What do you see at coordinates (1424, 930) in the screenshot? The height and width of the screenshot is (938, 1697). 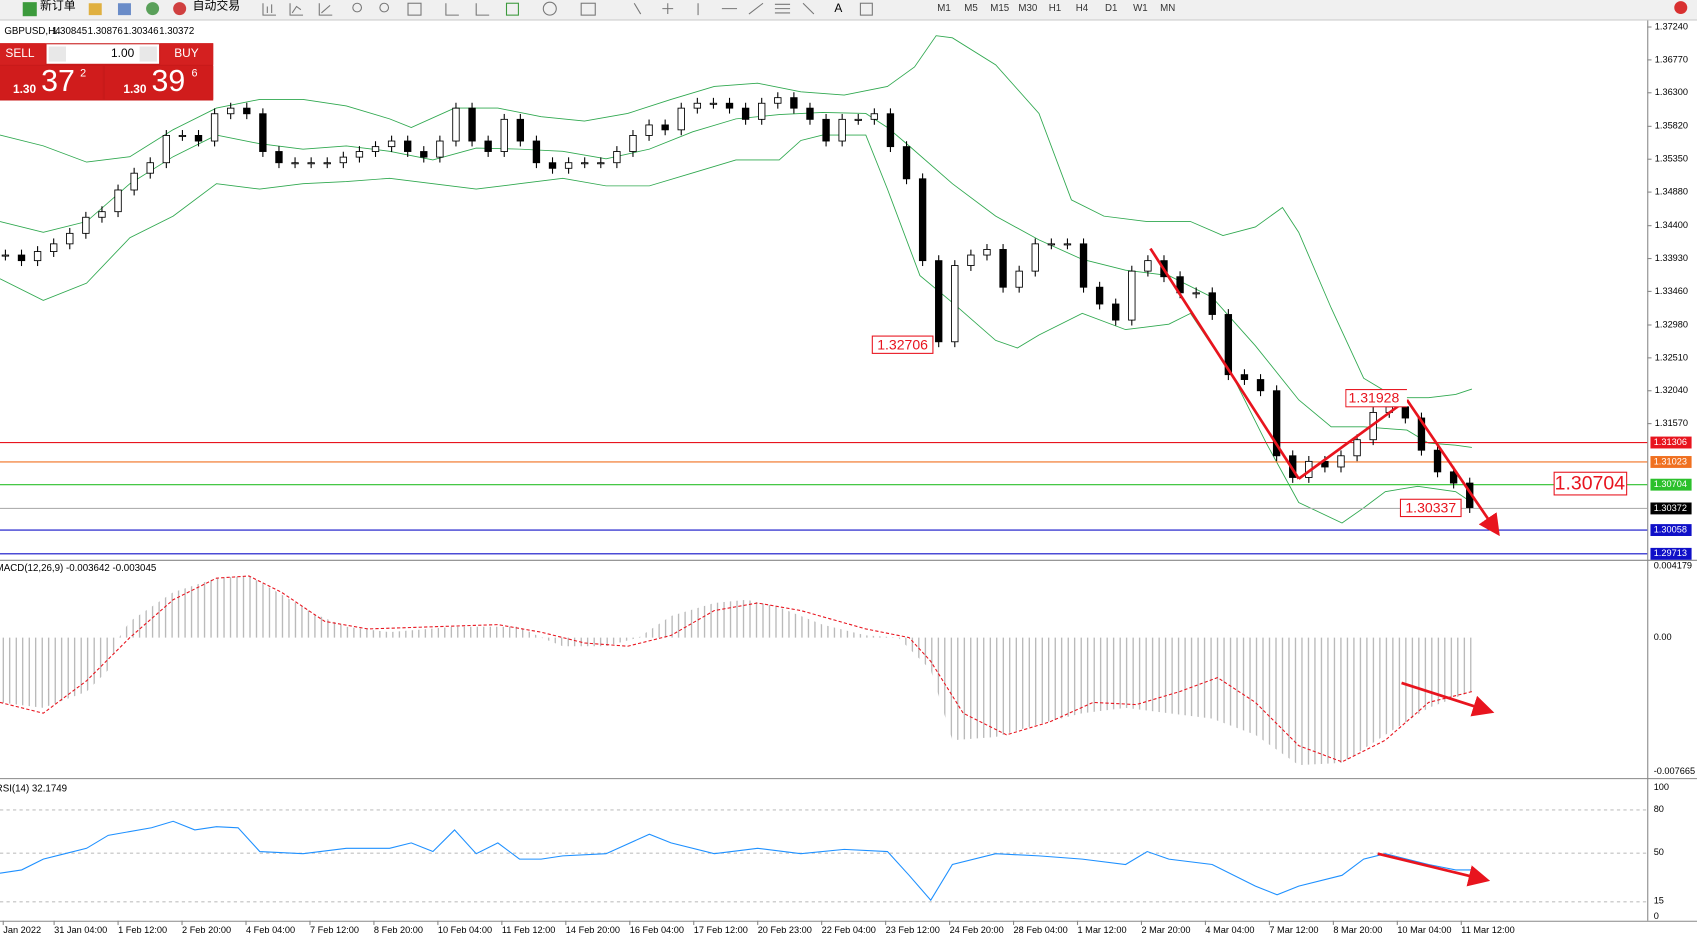 I see `time-label: 10 Mar 04:00` at bounding box center [1424, 930].